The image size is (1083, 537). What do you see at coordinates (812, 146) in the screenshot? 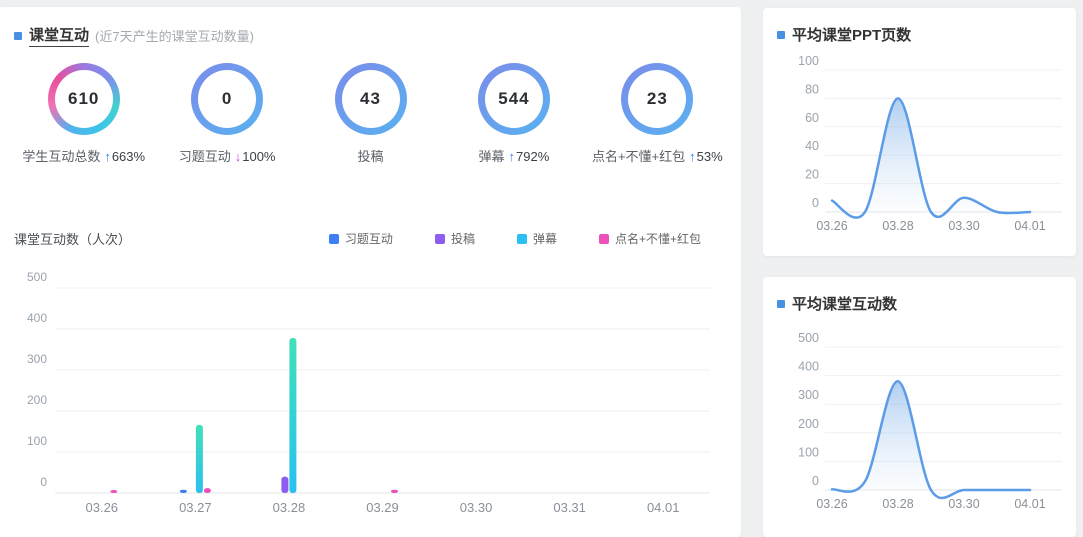
I see `y-axis-tick-label: 40` at bounding box center [812, 146].